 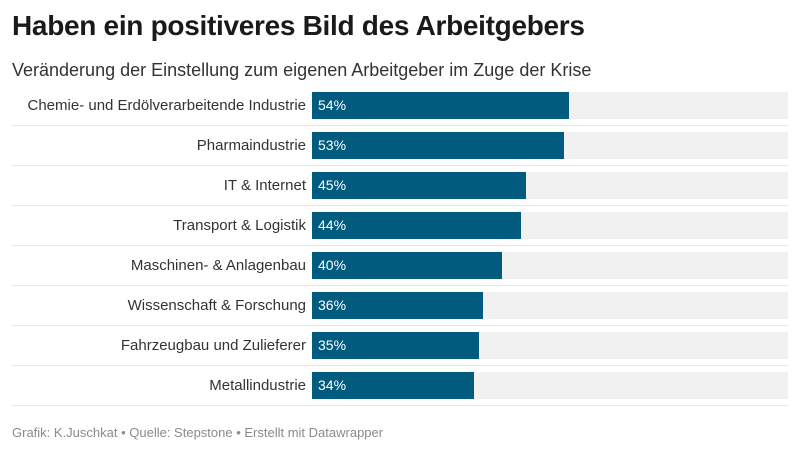 I want to click on bar-track: 44%, so click(x=550, y=225).